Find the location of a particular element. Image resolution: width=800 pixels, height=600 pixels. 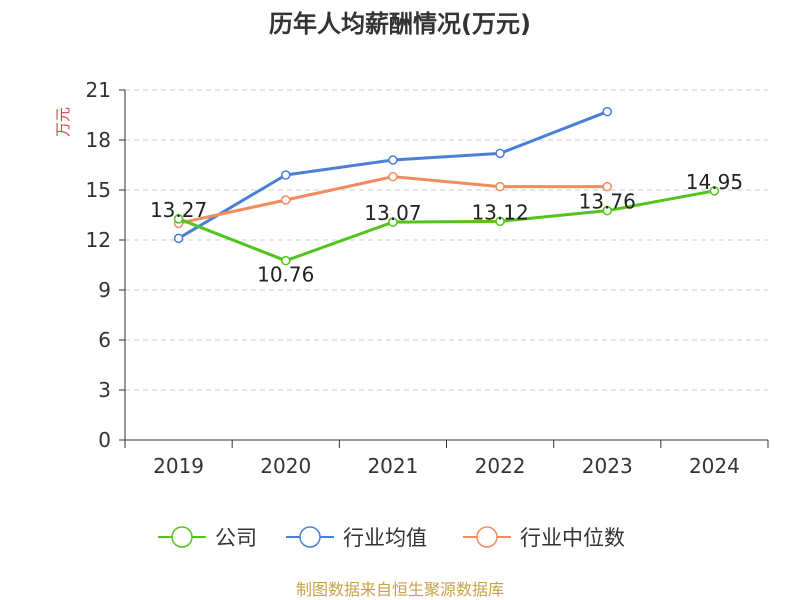

y-tick-label: 0 is located at coordinates (104, 440).